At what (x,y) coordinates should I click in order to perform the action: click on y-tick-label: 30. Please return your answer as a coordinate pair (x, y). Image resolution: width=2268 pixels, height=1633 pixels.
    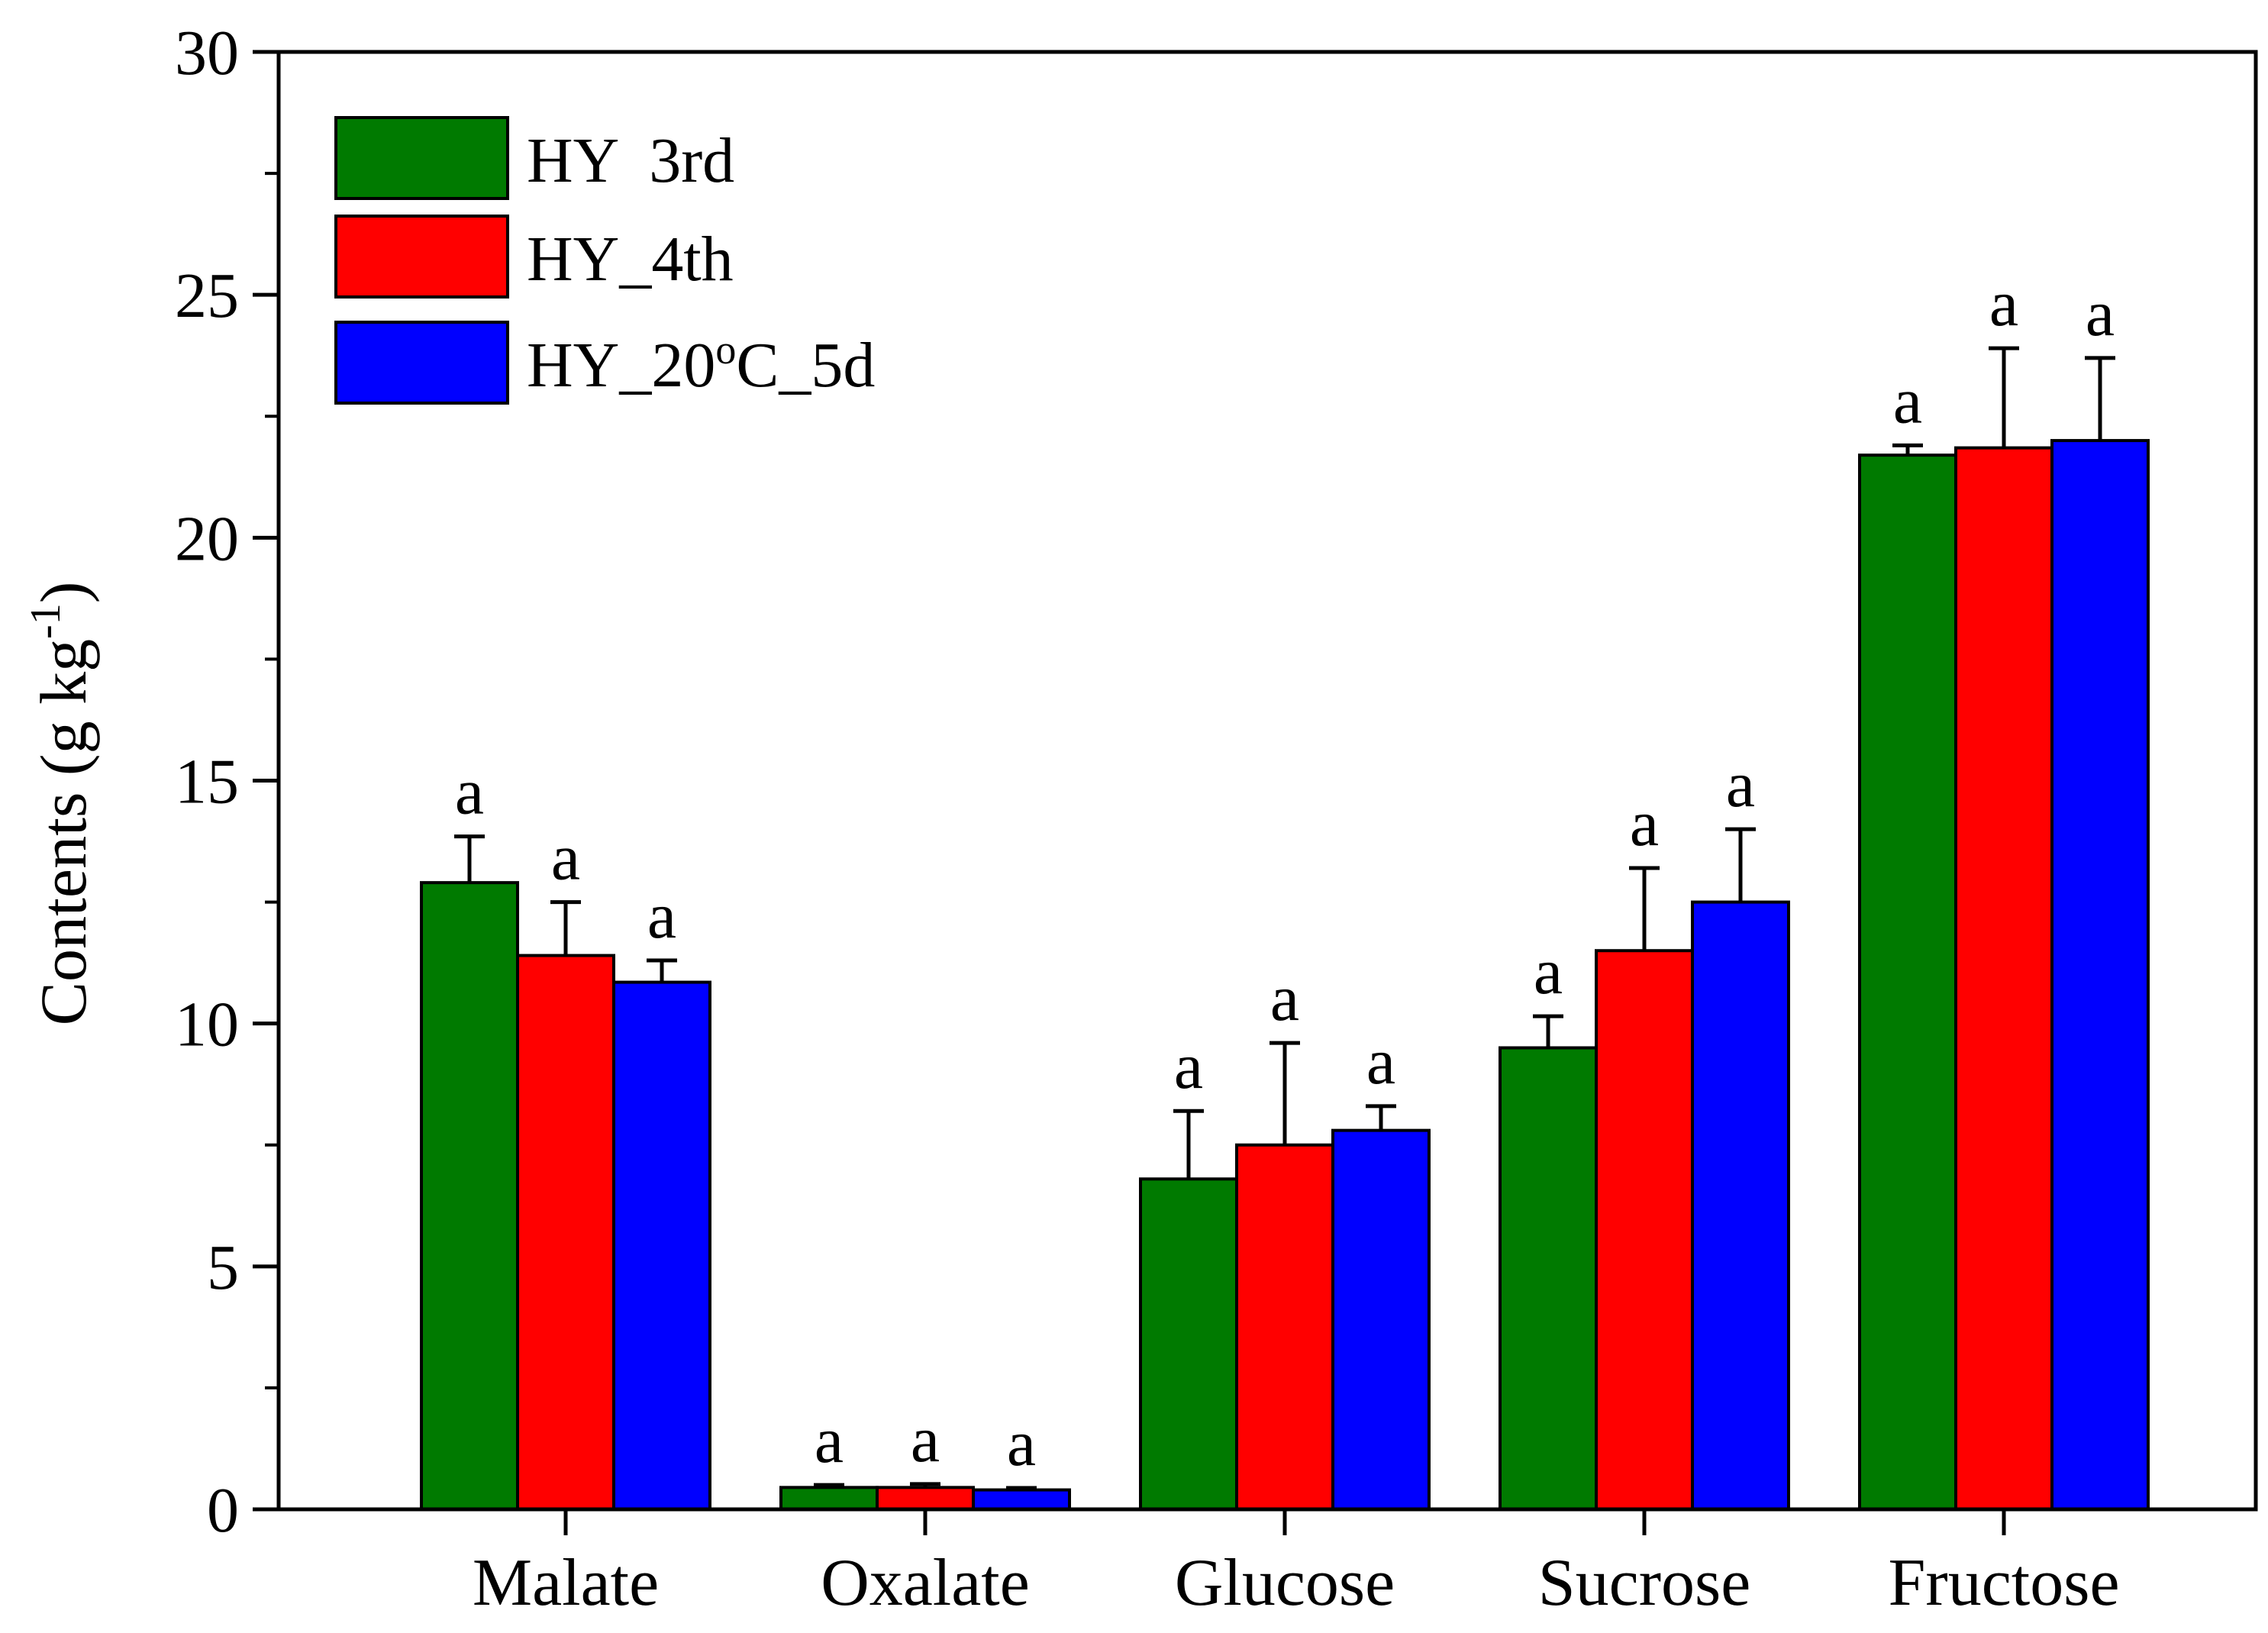
    Looking at the image, I should click on (207, 53).